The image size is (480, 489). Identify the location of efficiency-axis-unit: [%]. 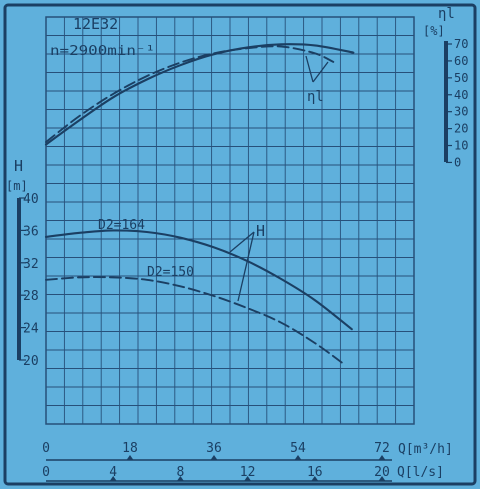
(434, 31).